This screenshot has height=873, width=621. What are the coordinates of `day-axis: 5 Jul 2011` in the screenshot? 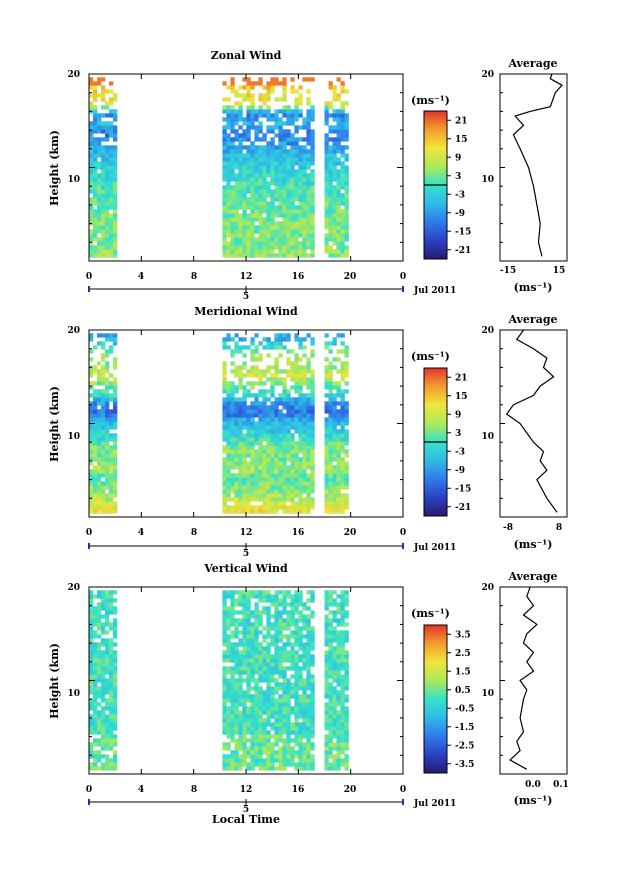 It's located at (272, 551).